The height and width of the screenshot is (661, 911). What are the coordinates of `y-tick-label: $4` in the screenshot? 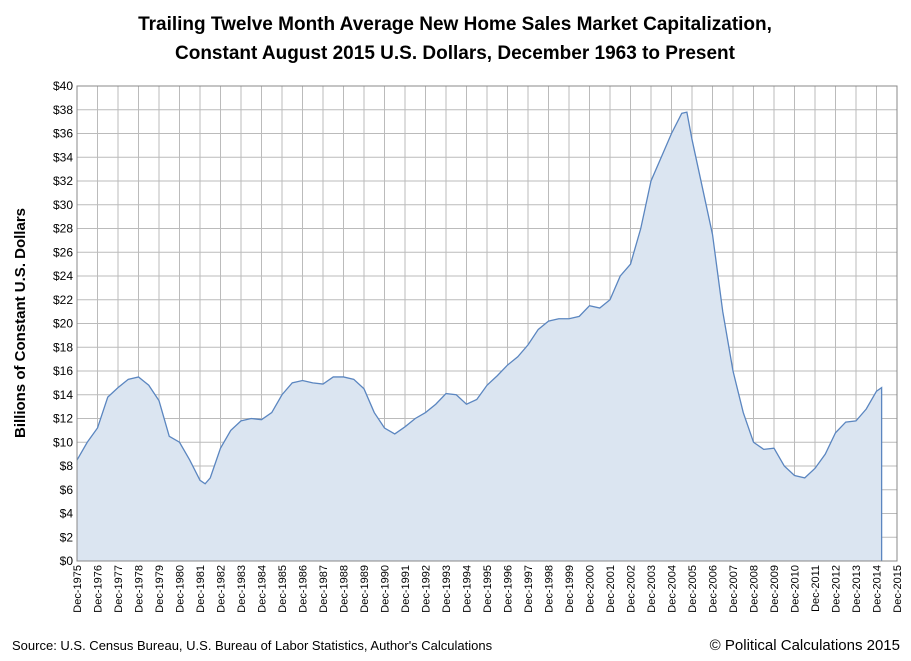 It's located at (67, 514).